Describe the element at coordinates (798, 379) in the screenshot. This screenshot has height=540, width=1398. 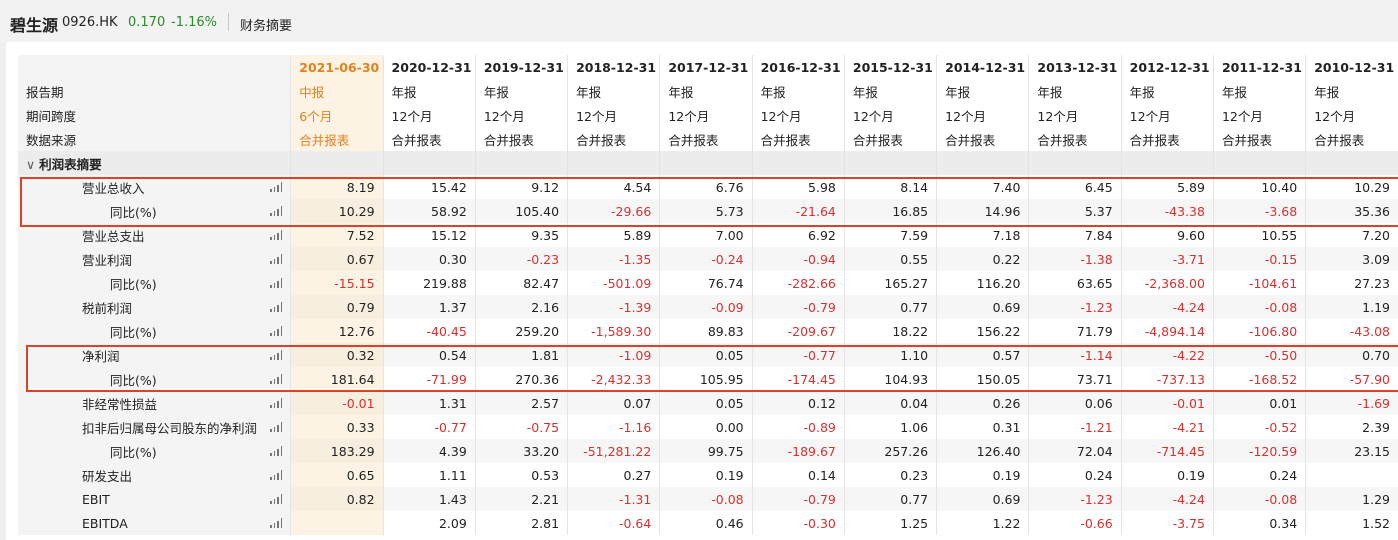
I see `value-cell: -174.45` at that location.